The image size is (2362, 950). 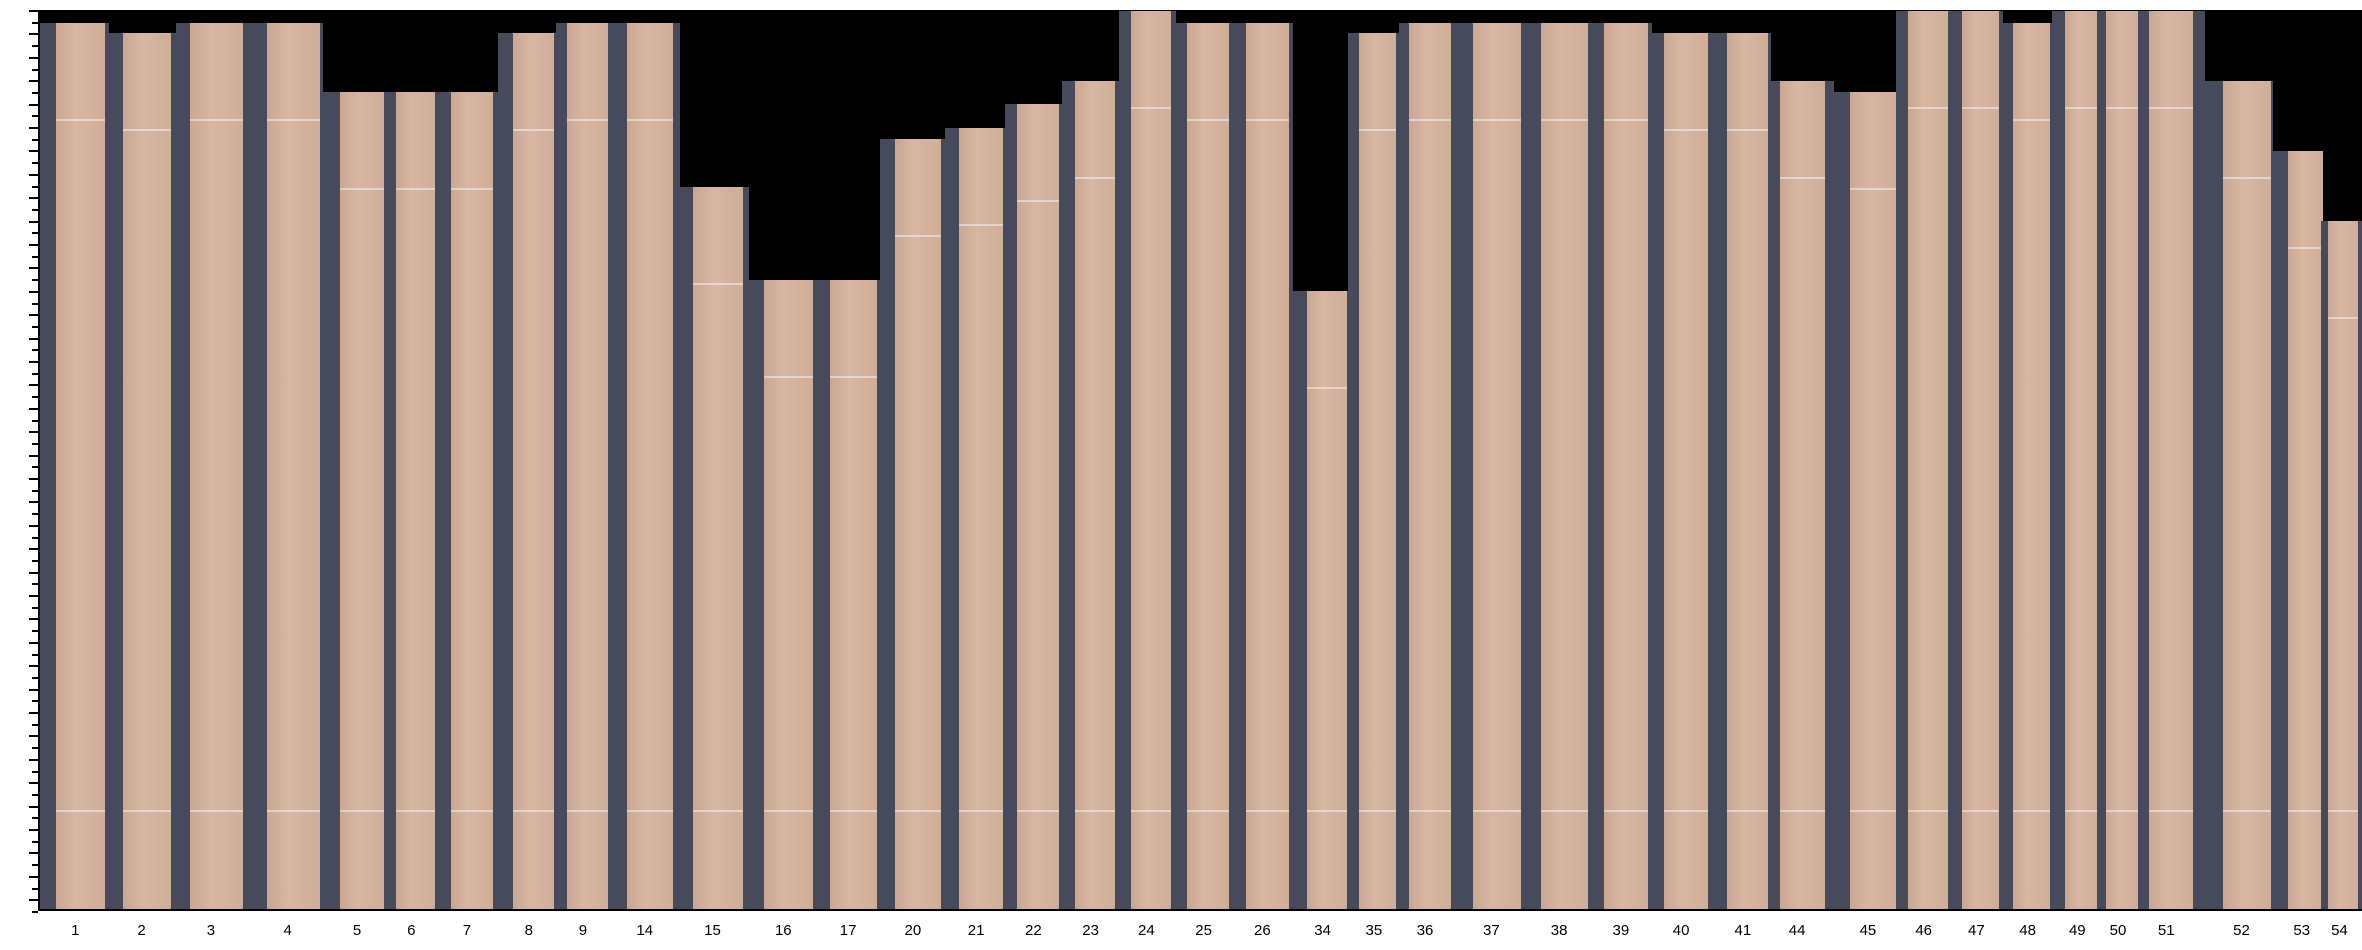 What do you see at coordinates (1797, 930) in the screenshot?
I see `x-tick-label: 44` at bounding box center [1797, 930].